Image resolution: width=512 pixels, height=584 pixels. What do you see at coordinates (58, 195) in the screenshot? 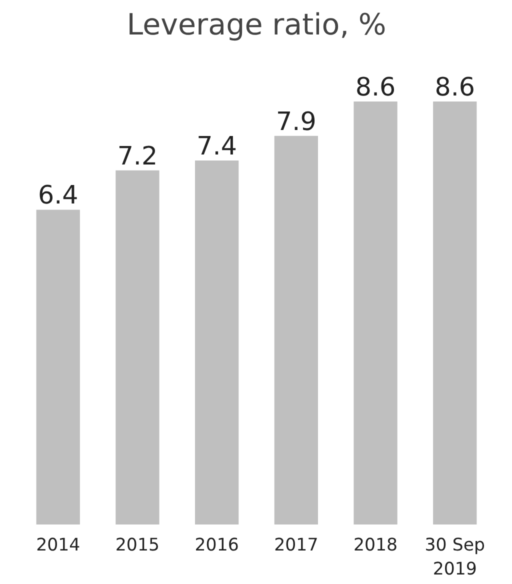
I see `data-label: 6.4` at bounding box center [58, 195].